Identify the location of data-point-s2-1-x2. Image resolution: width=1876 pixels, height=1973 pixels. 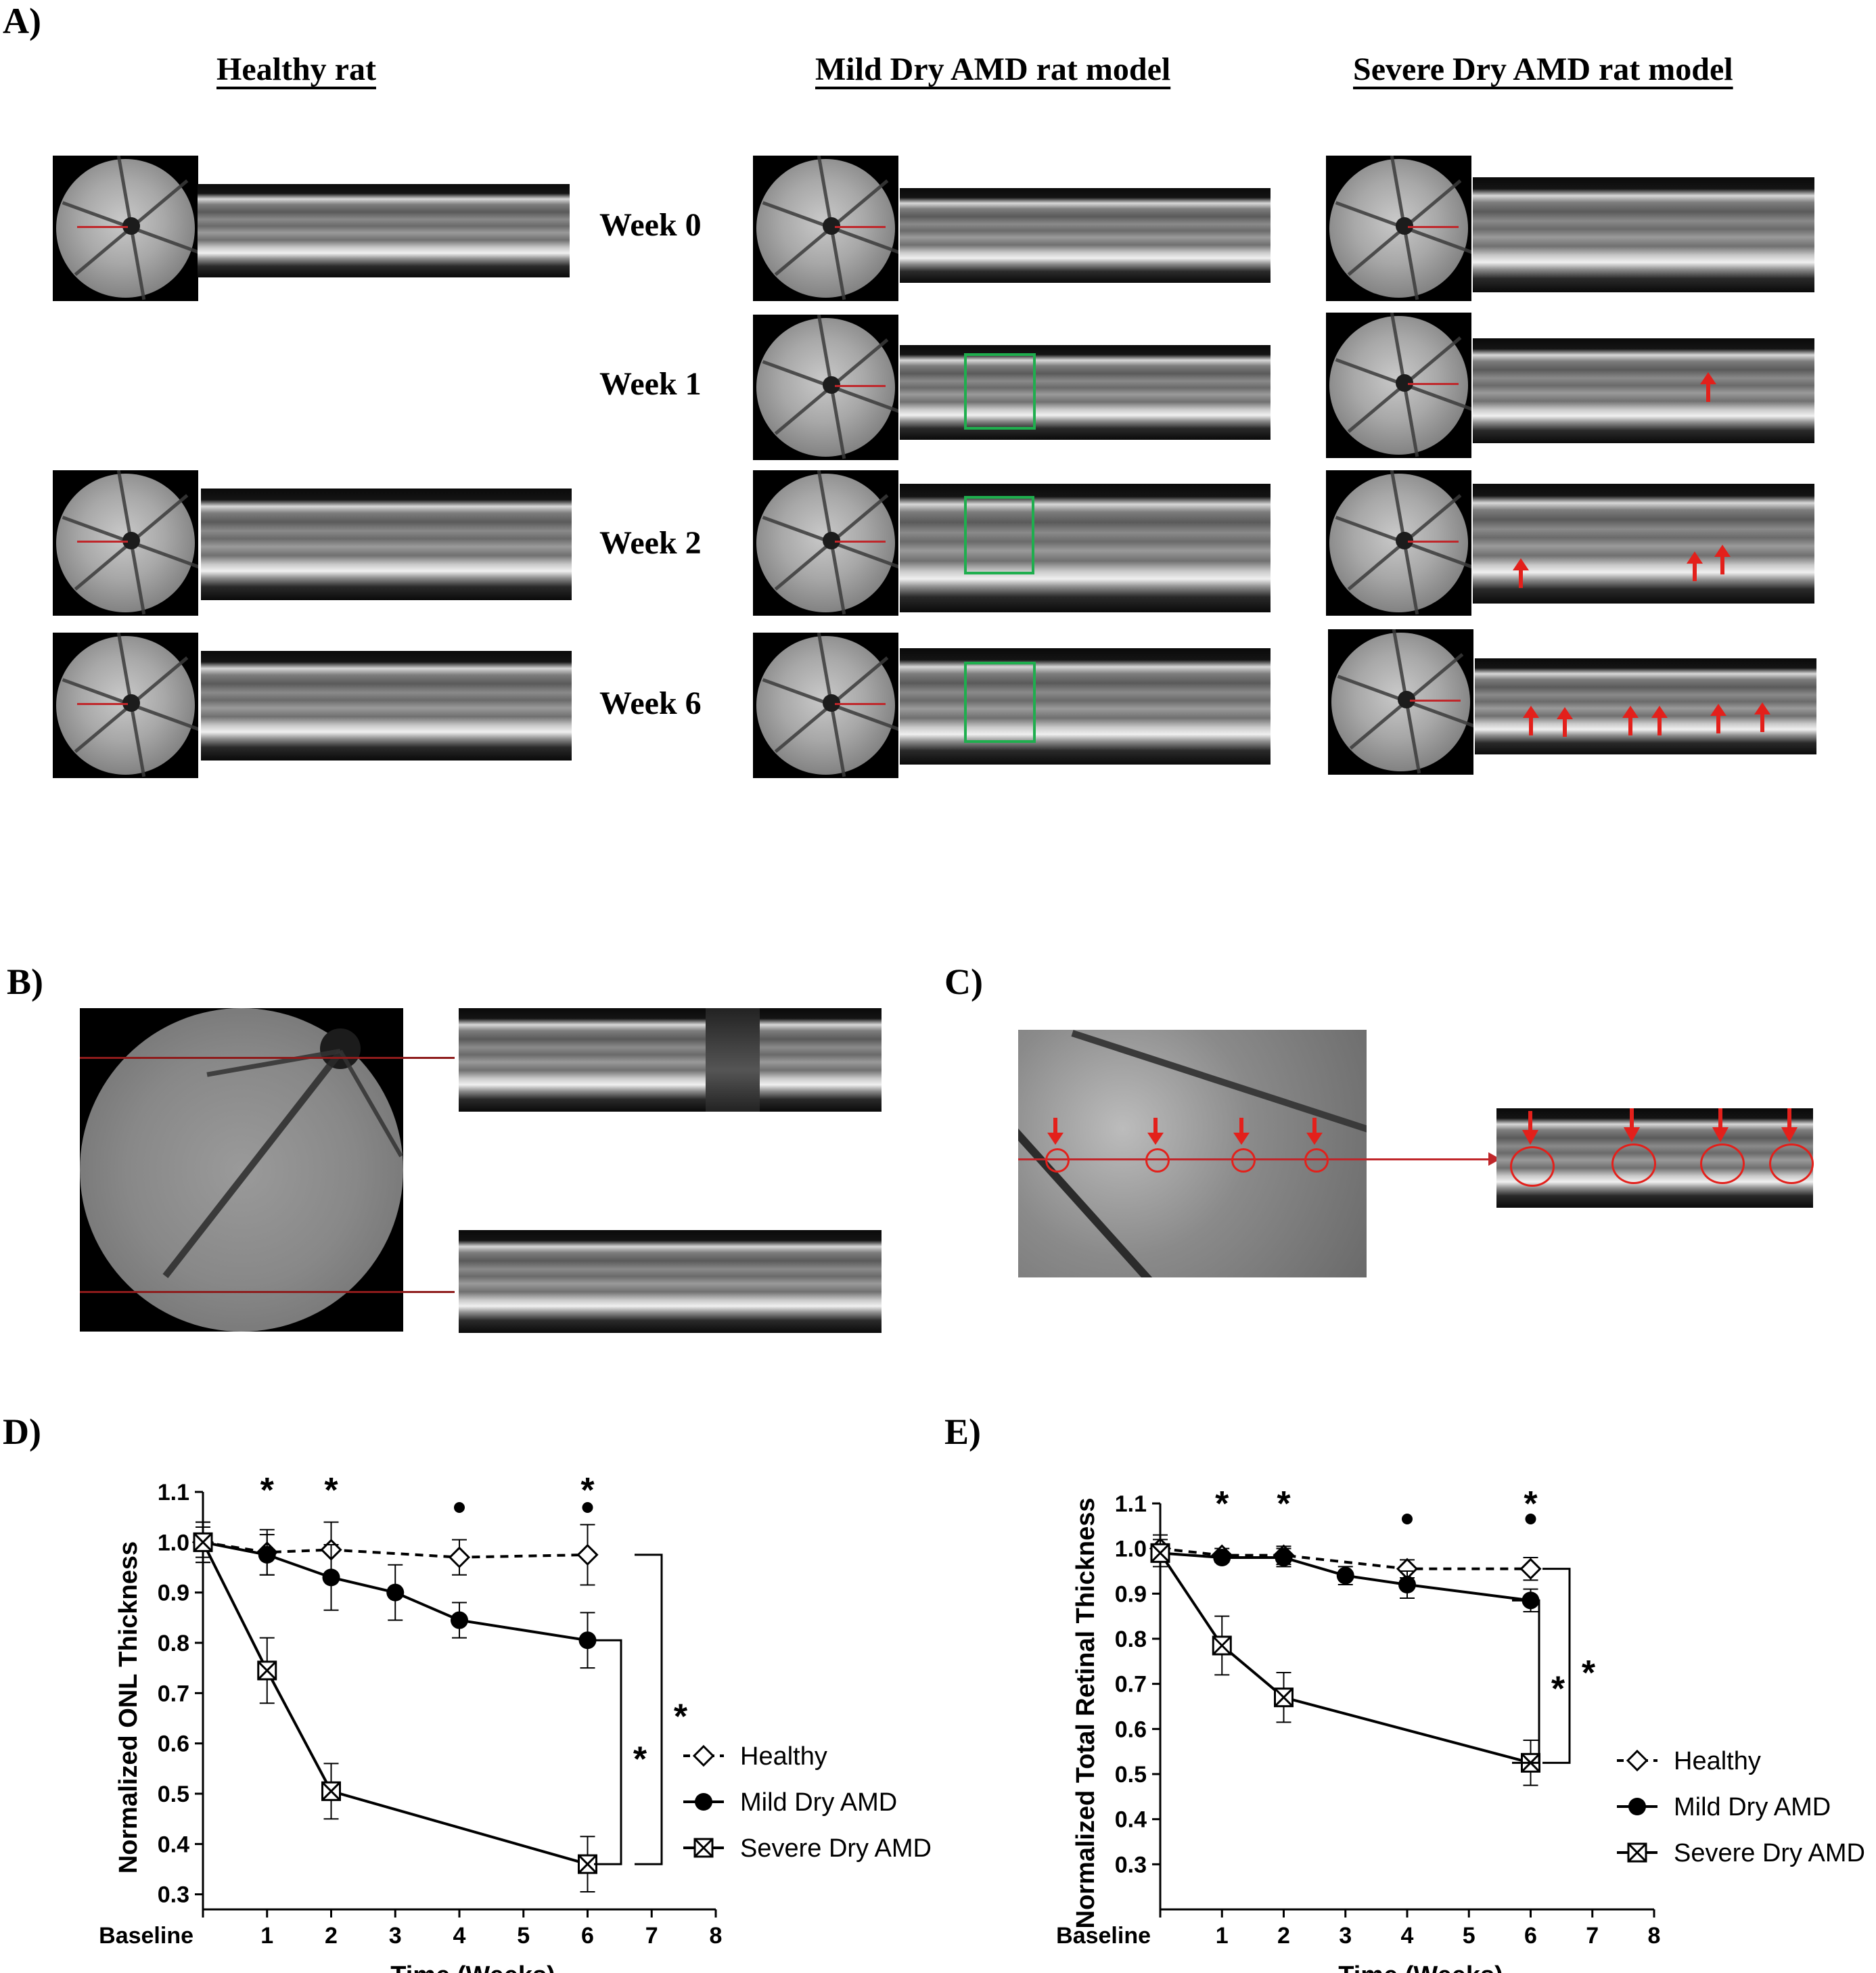
(267, 1670).